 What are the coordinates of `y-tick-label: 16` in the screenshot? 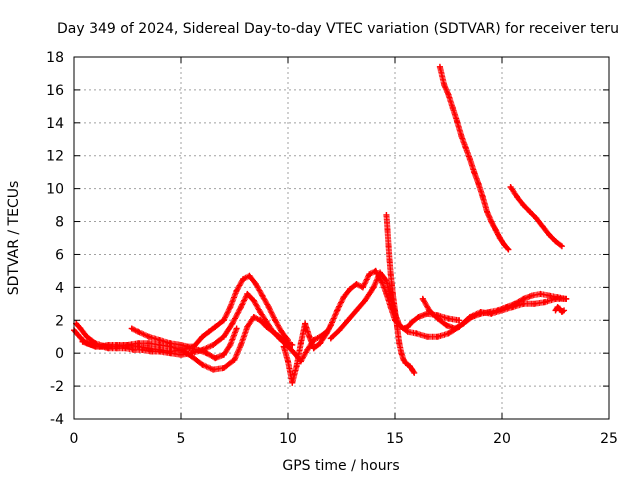 It's located at (55, 91).